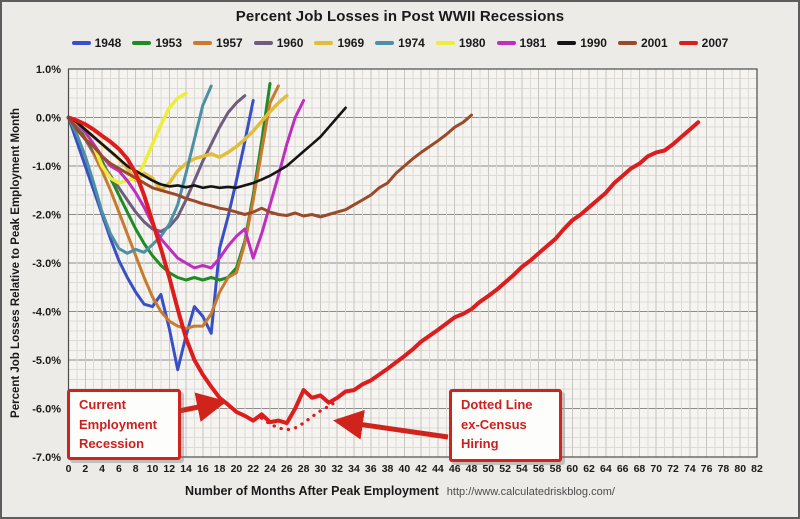 The width and height of the screenshot is (800, 519). What do you see at coordinates (715, 43) in the screenshot?
I see `legend-label: 2007` at bounding box center [715, 43].